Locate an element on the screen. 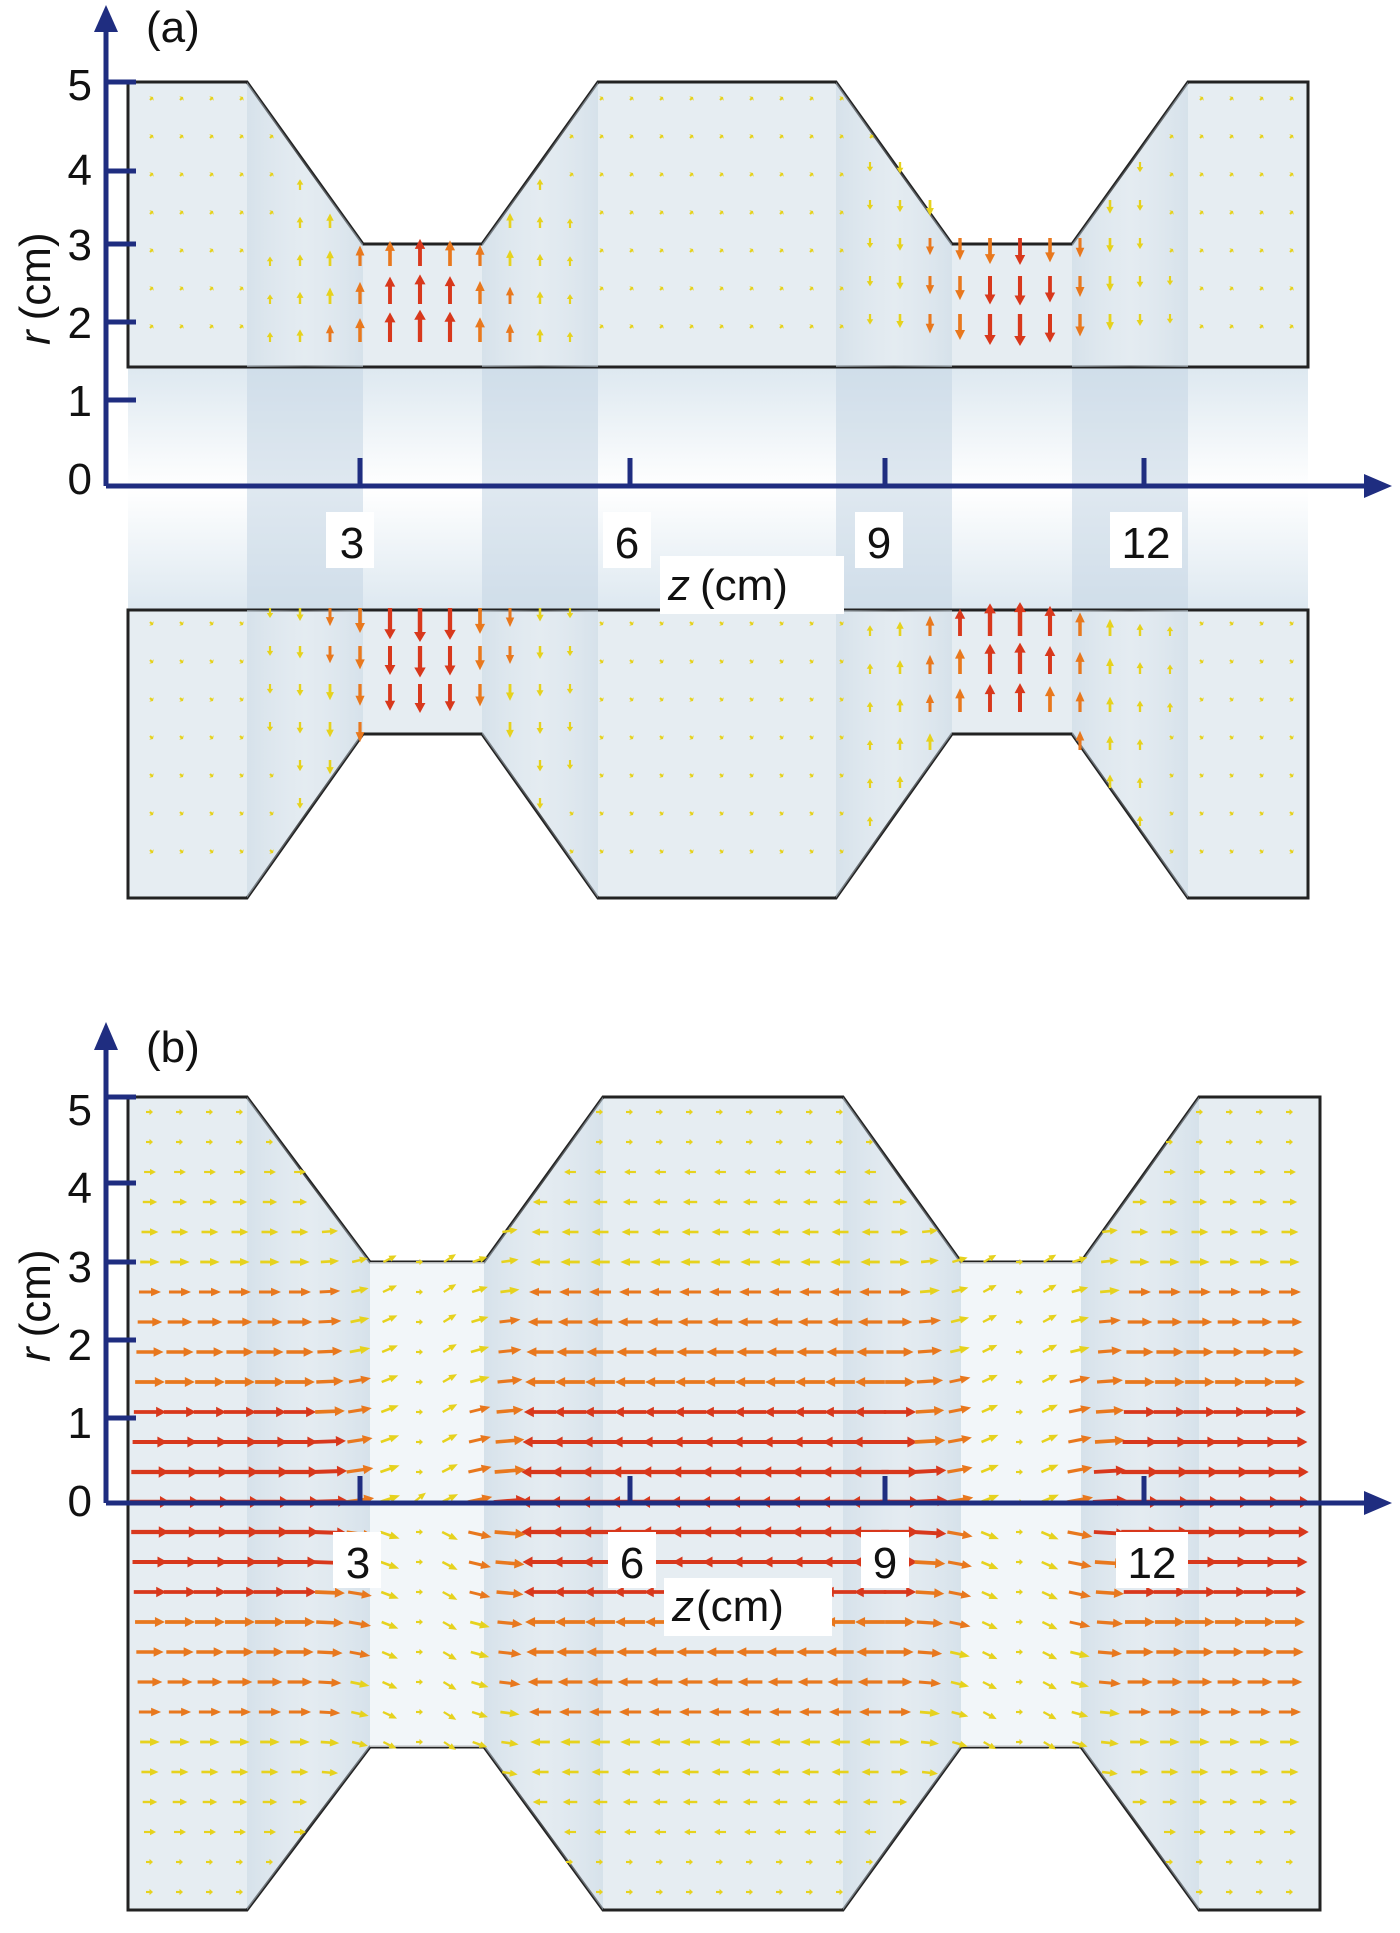  r-tick-label: 2 is located at coordinates (80, 1345).